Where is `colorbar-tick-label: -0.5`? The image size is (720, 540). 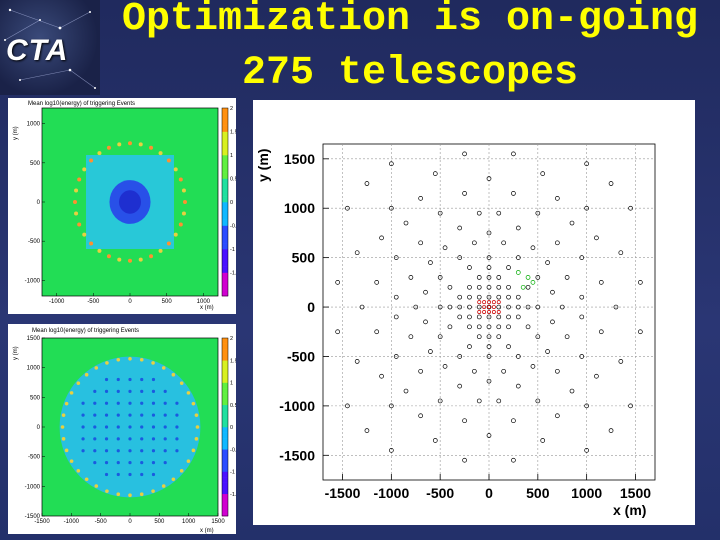 colorbar-tick-label: -0.5 is located at coordinates (233, 450).